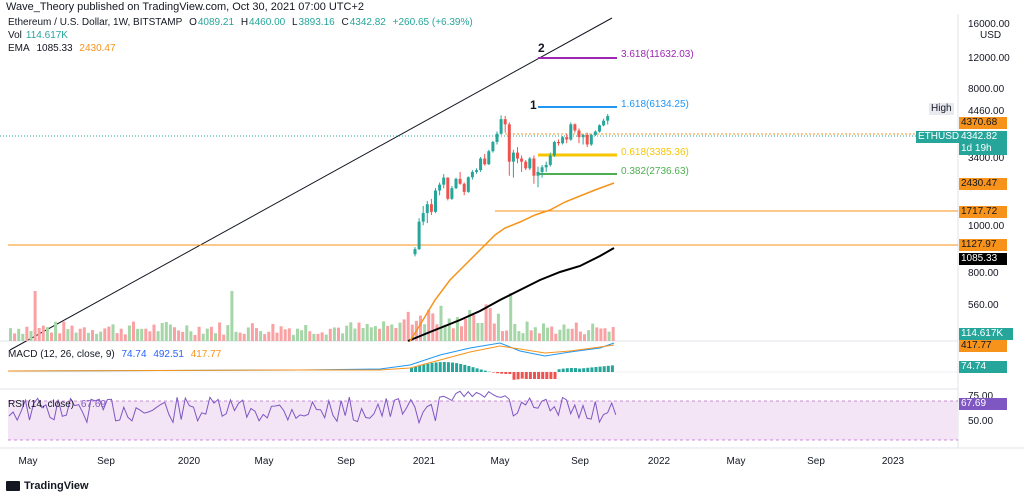 This screenshot has height=498, width=1024. Describe the element at coordinates (54, 48) in the screenshot. I see `ema-slow-value: 1085.33` at that location.